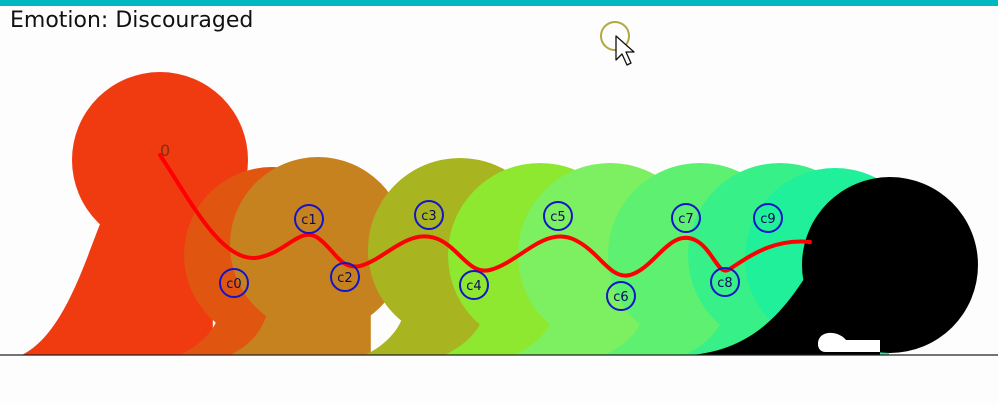  Describe the element at coordinates (165, 150) in the screenshot. I see `anchor-label: 0` at that location.